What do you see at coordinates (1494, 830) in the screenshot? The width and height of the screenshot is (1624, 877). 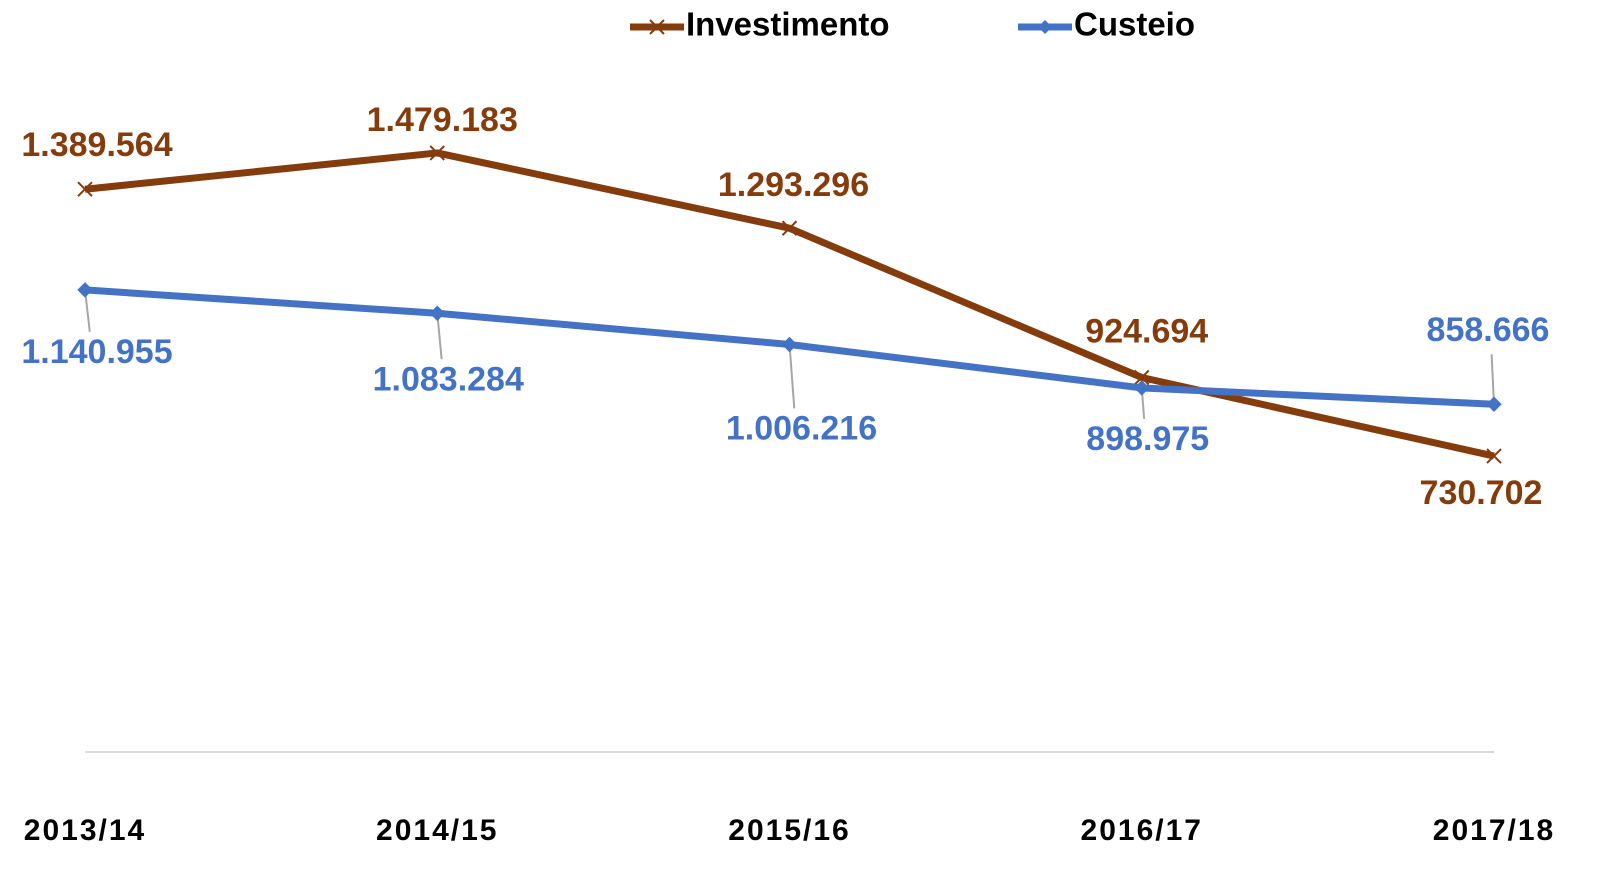 I see `x-tick-label: 2017/18` at bounding box center [1494, 830].